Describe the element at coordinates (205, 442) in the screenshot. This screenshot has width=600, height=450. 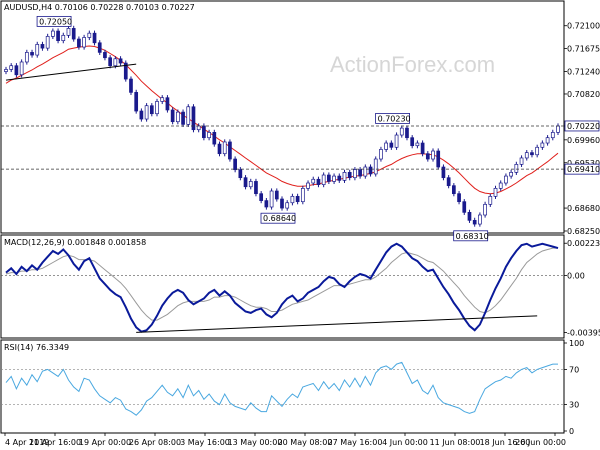
I see `x-tick-label-4: 3 May 16:00` at that location.